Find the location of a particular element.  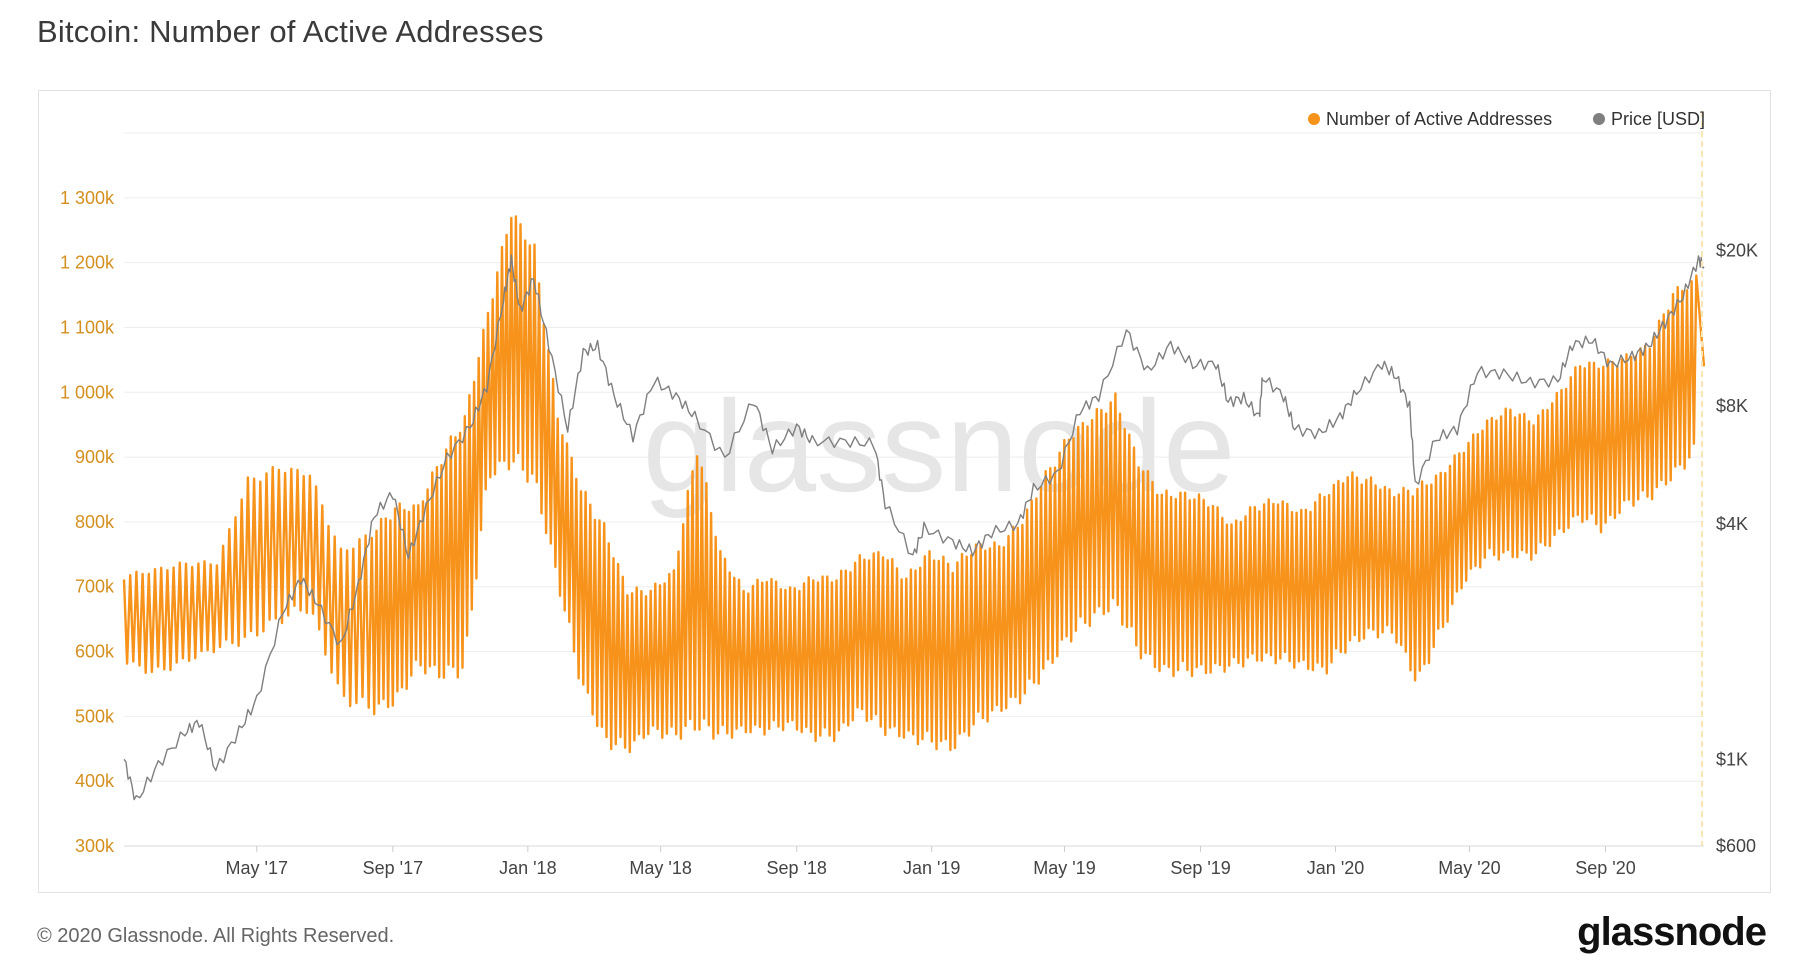

x-axis-tick-label: May '17 is located at coordinates (257, 868).